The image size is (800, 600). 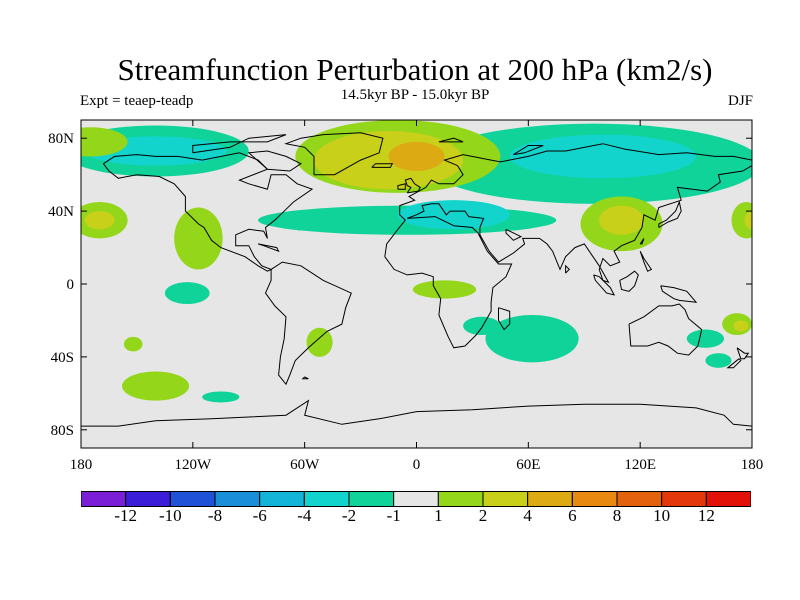 I want to click on coastline-svalbard, so click(x=451, y=140).